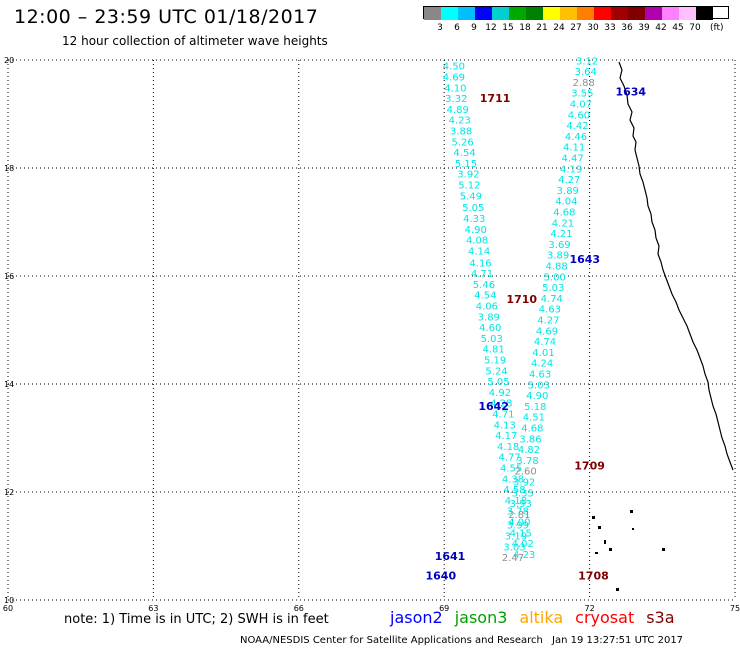 This screenshot has height=650, width=740. Describe the element at coordinates (581, 105) in the screenshot. I see `wave-height-value: 4.07` at that location.